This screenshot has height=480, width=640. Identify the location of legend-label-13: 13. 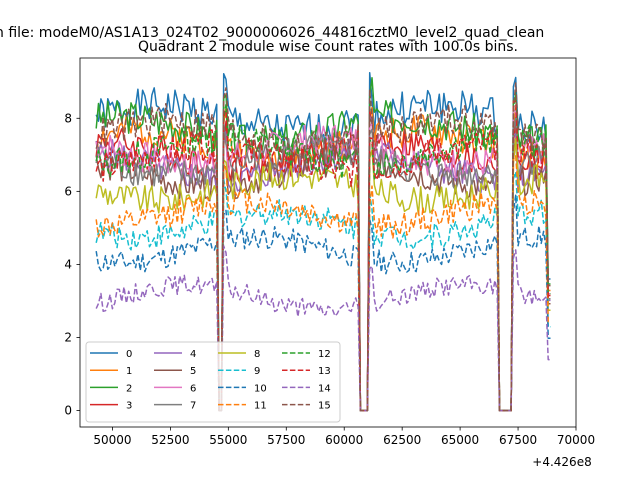
(324, 371).